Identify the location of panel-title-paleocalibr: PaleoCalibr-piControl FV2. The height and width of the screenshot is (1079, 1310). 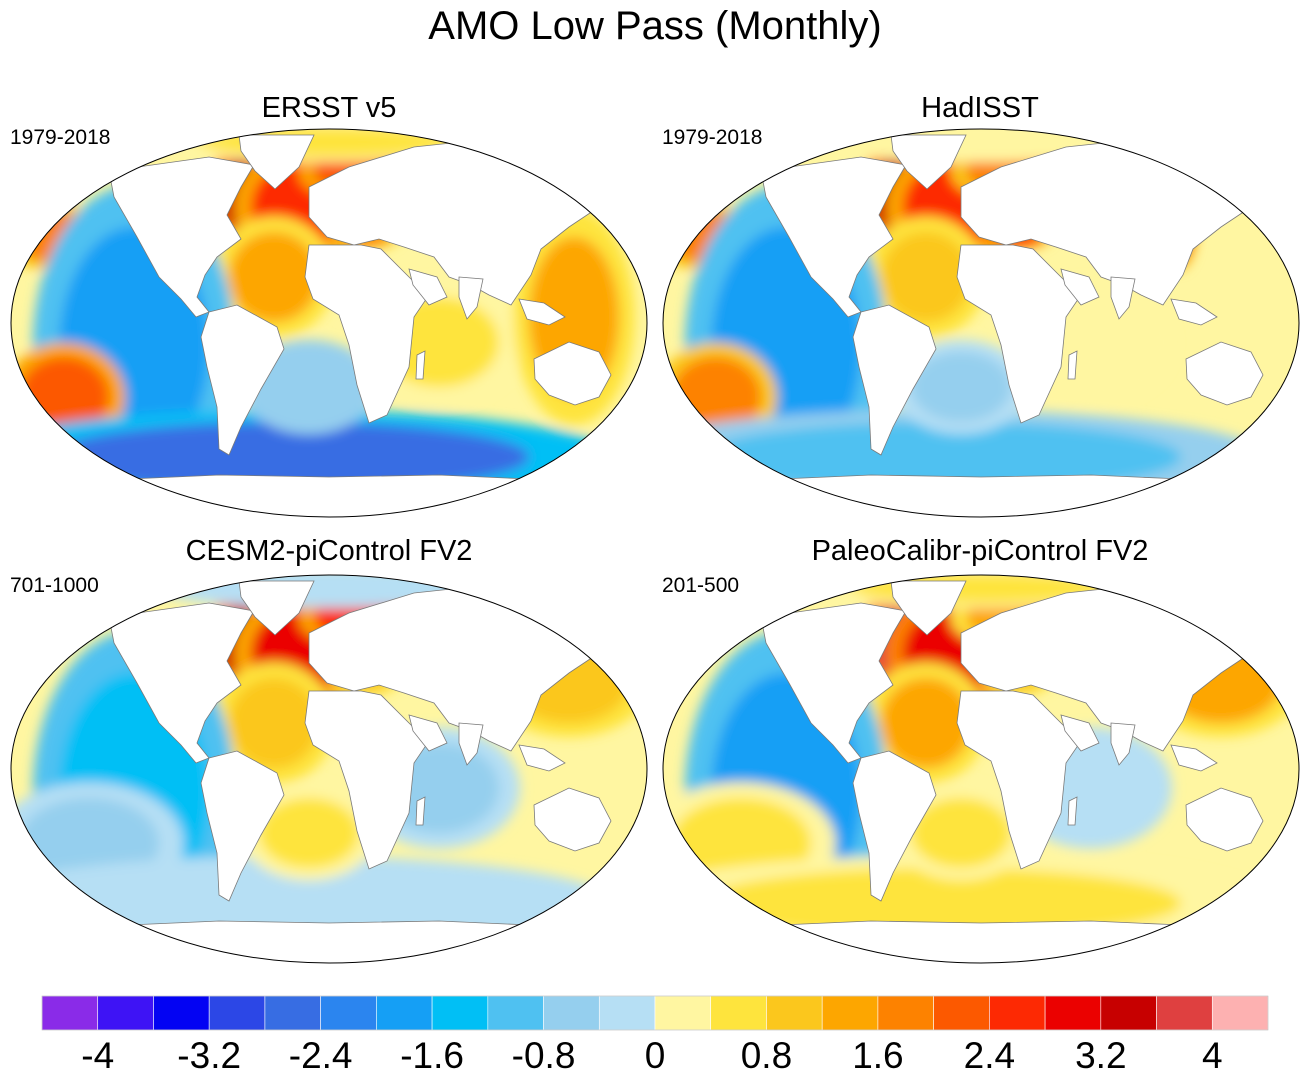
(980, 551).